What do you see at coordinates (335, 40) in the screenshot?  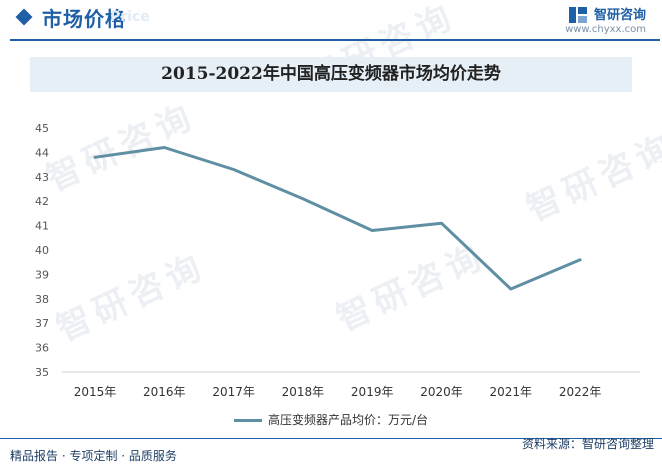 I see `header-divider` at bounding box center [335, 40].